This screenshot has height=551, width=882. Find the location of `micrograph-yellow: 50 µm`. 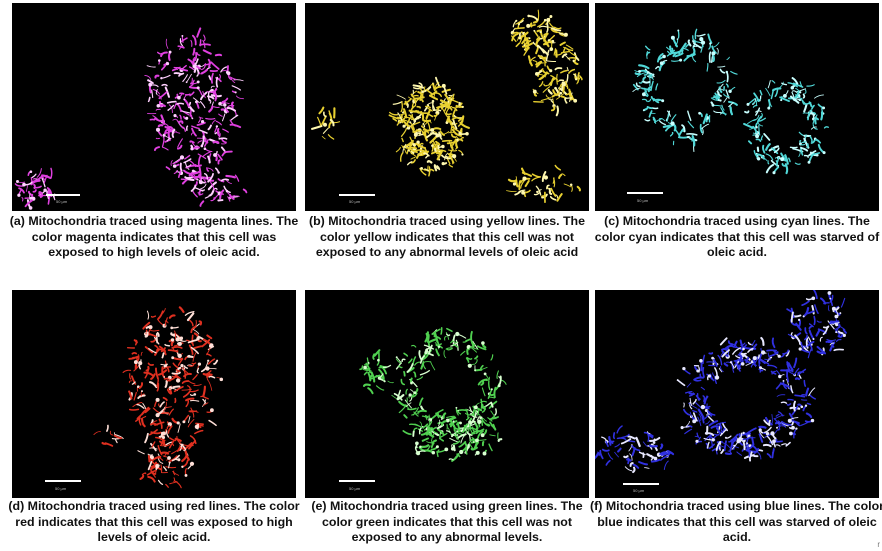

micrograph-yellow: 50 µm is located at coordinates (447, 107).